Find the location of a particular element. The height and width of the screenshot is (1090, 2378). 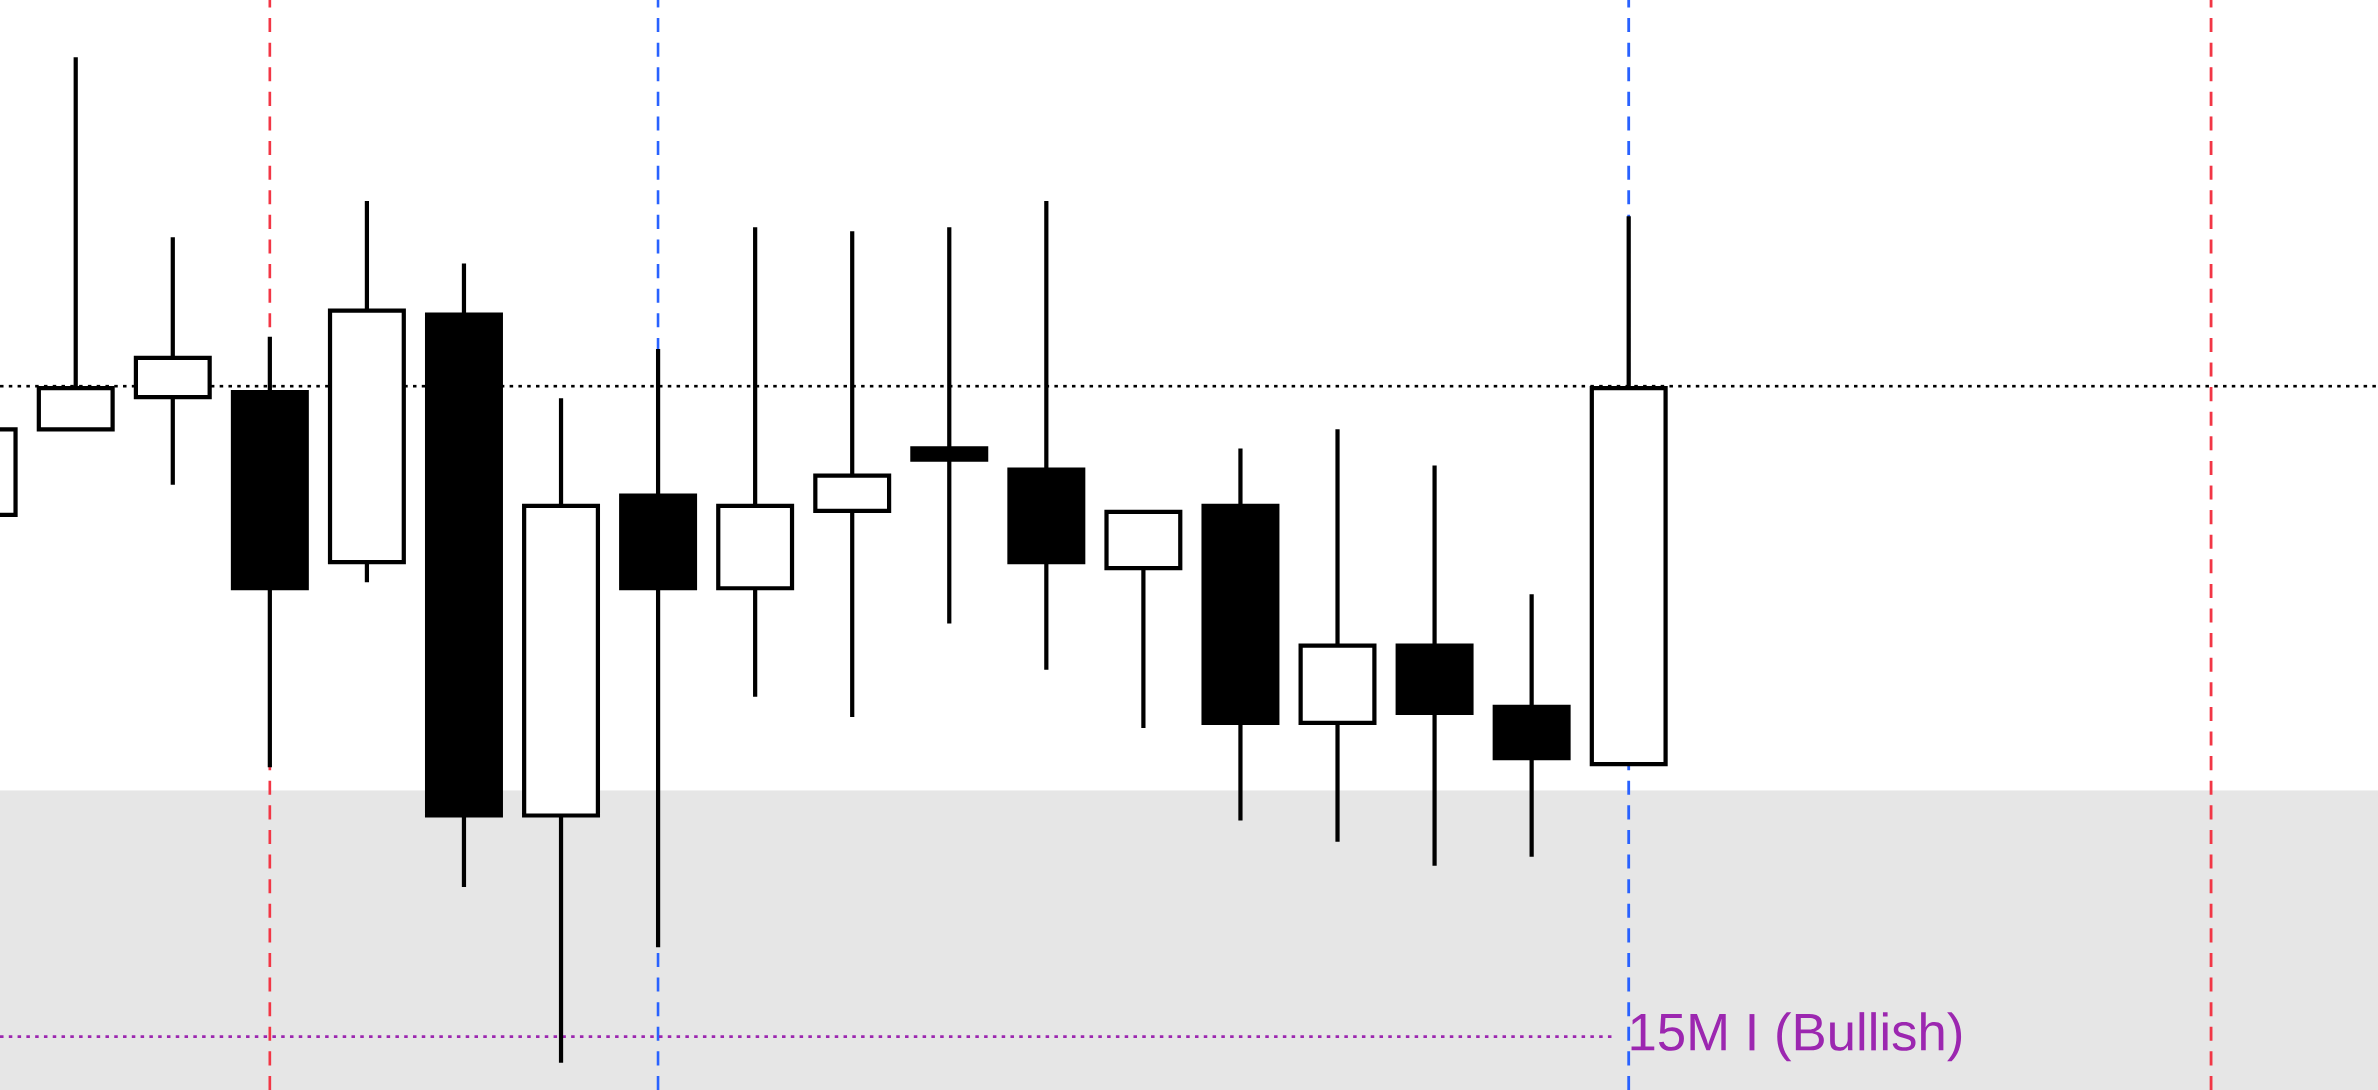

ref-line-label: 15M I (Bullish) is located at coordinates (1796, 1037).